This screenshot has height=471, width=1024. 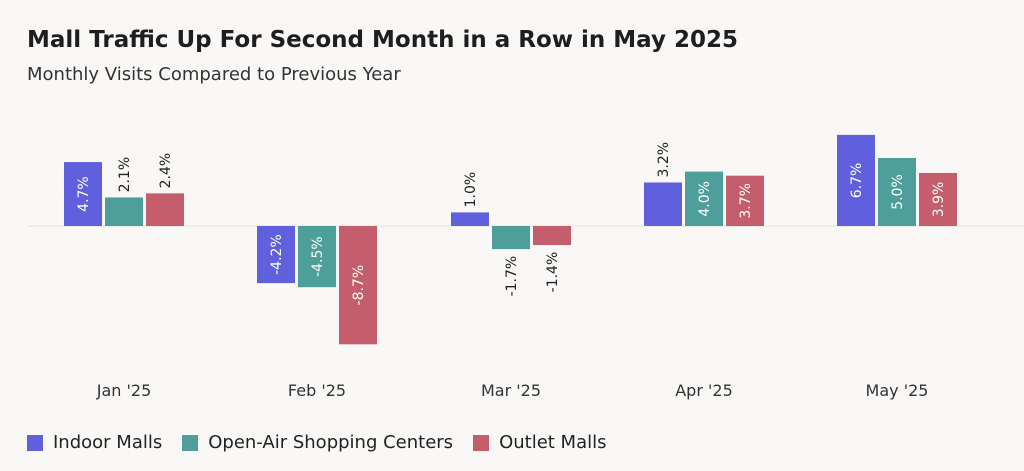 I want to click on legend-swatch-indoor-malls, so click(x=35, y=442).